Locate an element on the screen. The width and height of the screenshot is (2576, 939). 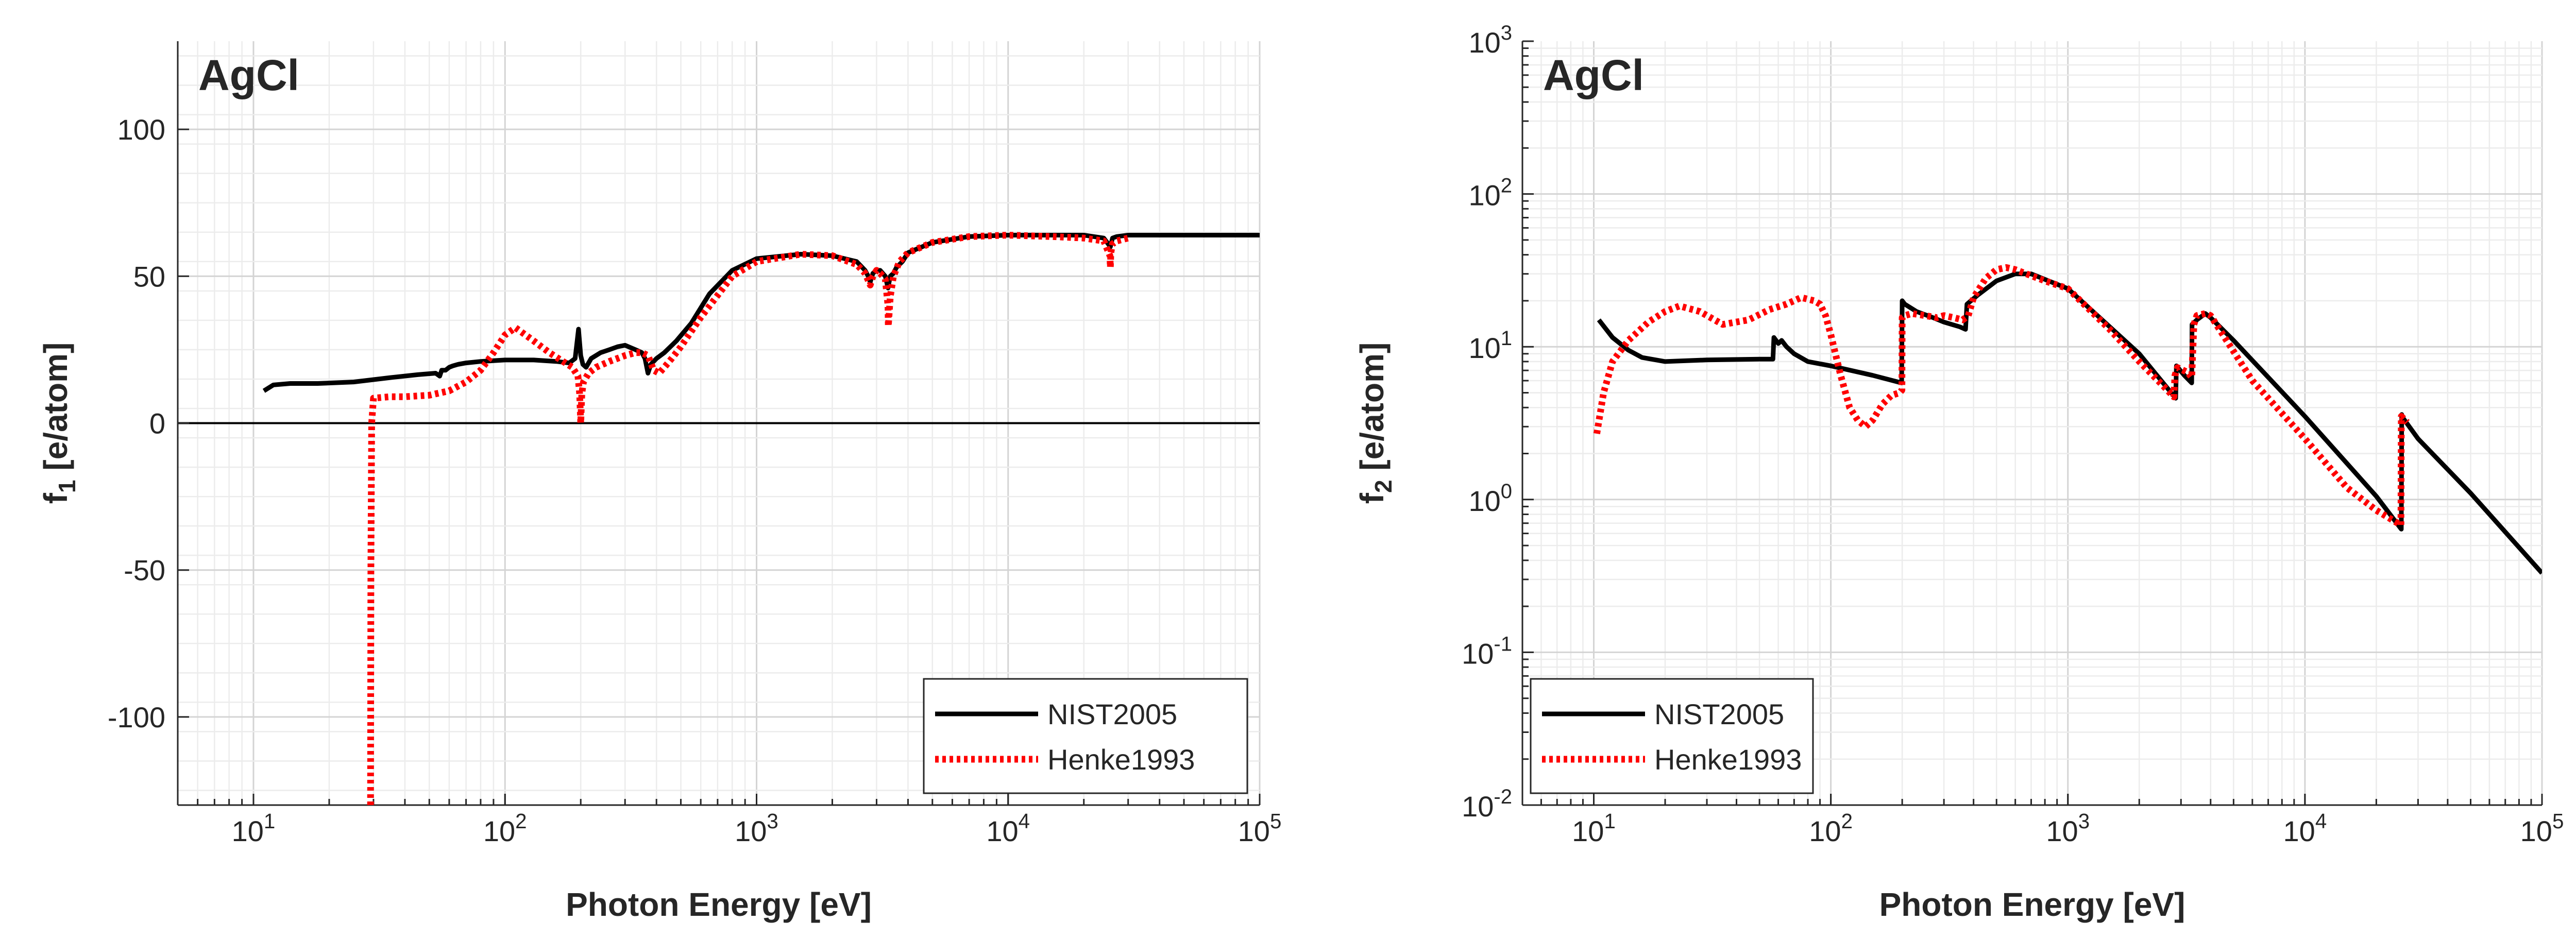
y-tick-label-exp: 1 is located at coordinates (1506, 338).